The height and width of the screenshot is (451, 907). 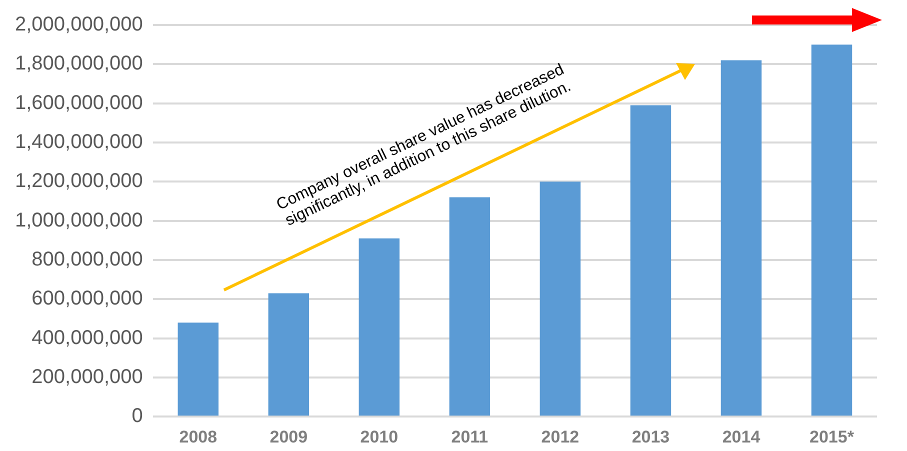 I want to click on x-tick-label: 2008, so click(x=198, y=436).